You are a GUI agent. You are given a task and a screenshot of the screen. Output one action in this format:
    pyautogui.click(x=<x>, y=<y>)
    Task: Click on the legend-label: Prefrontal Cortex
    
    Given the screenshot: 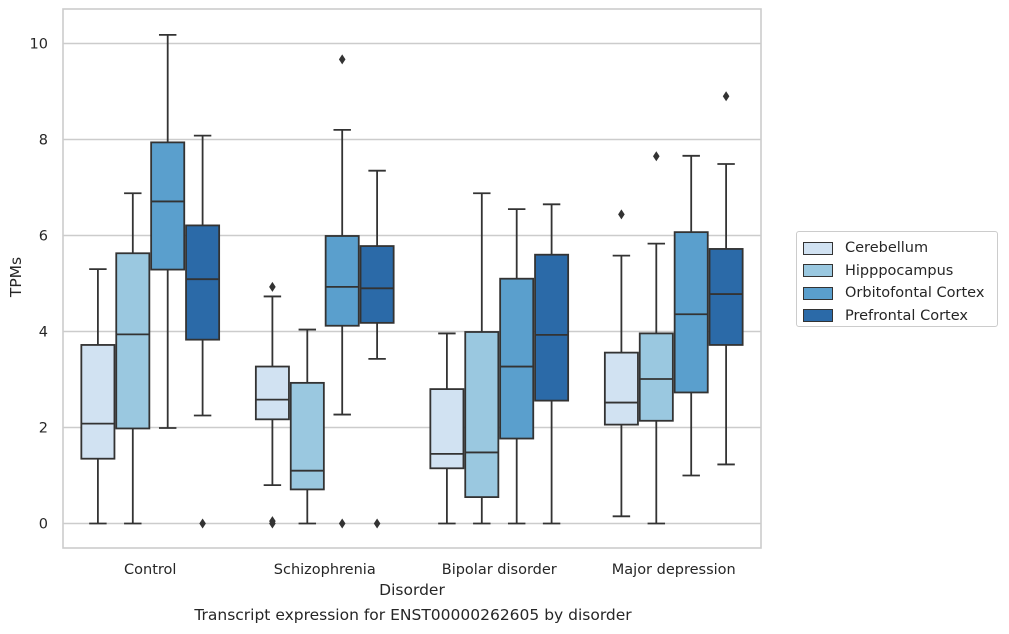 What is the action you would take?
    pyautogui.click(x=906, y=315)
    